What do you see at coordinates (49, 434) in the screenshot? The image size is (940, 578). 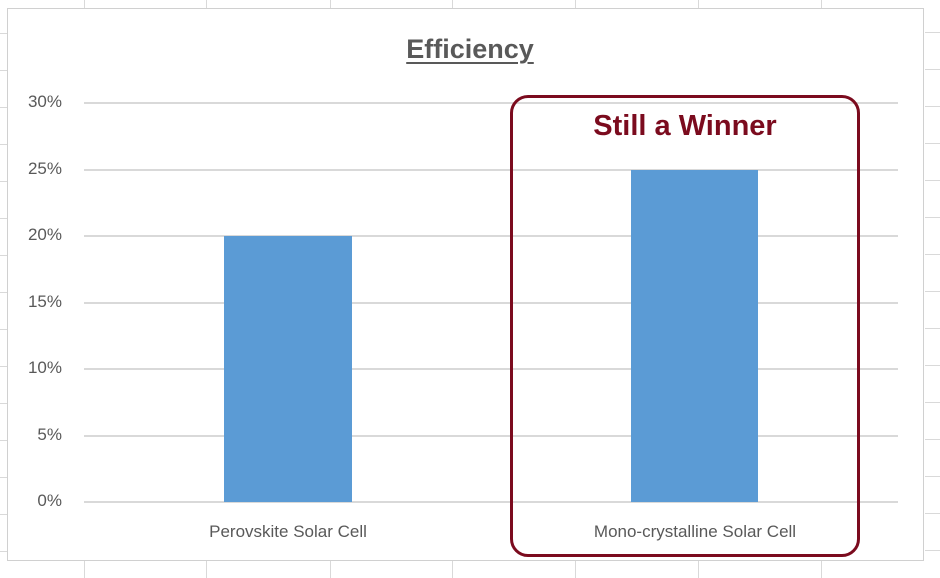 I see `y-tick-label: 5%` at bounding box center [49, 434].